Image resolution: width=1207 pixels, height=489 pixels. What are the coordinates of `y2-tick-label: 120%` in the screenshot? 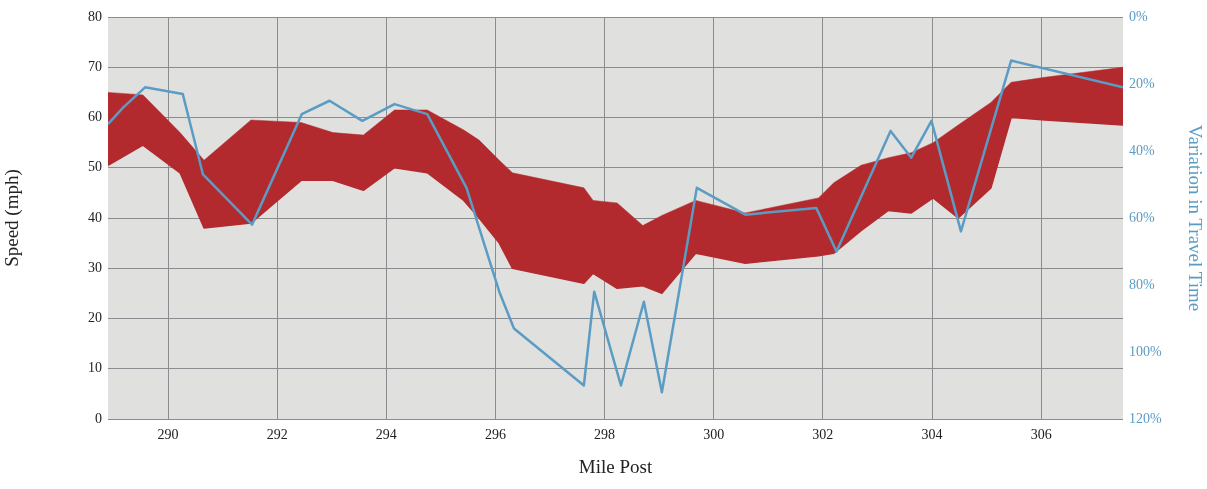 It's located at (1145, 418).